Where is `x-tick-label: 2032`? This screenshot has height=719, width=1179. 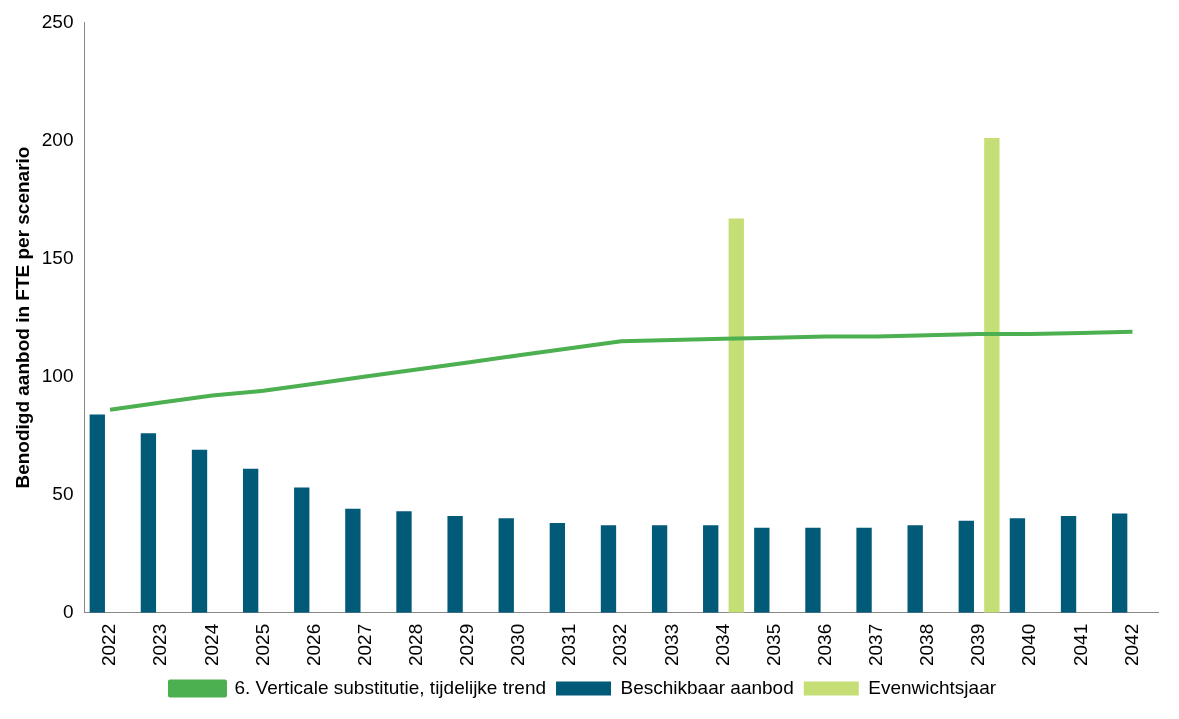 x-tick-label: 2032 is located at coordinates (620, 645).